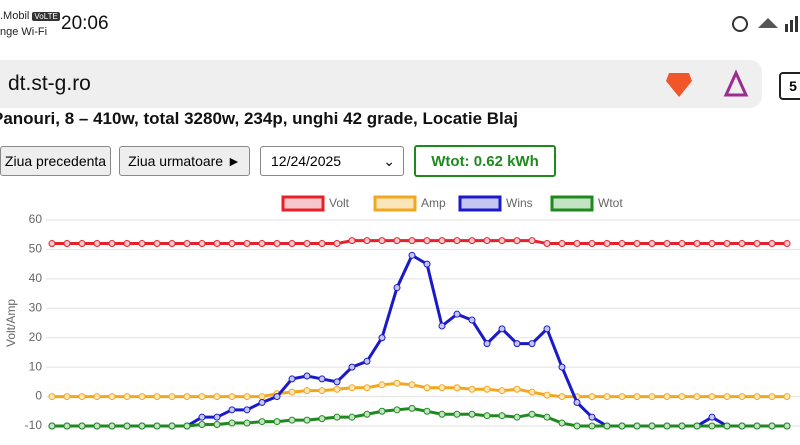 The height and width of the screenshot is (445, 800). I want to click on date: 12/24/2025, so click(306, 161).